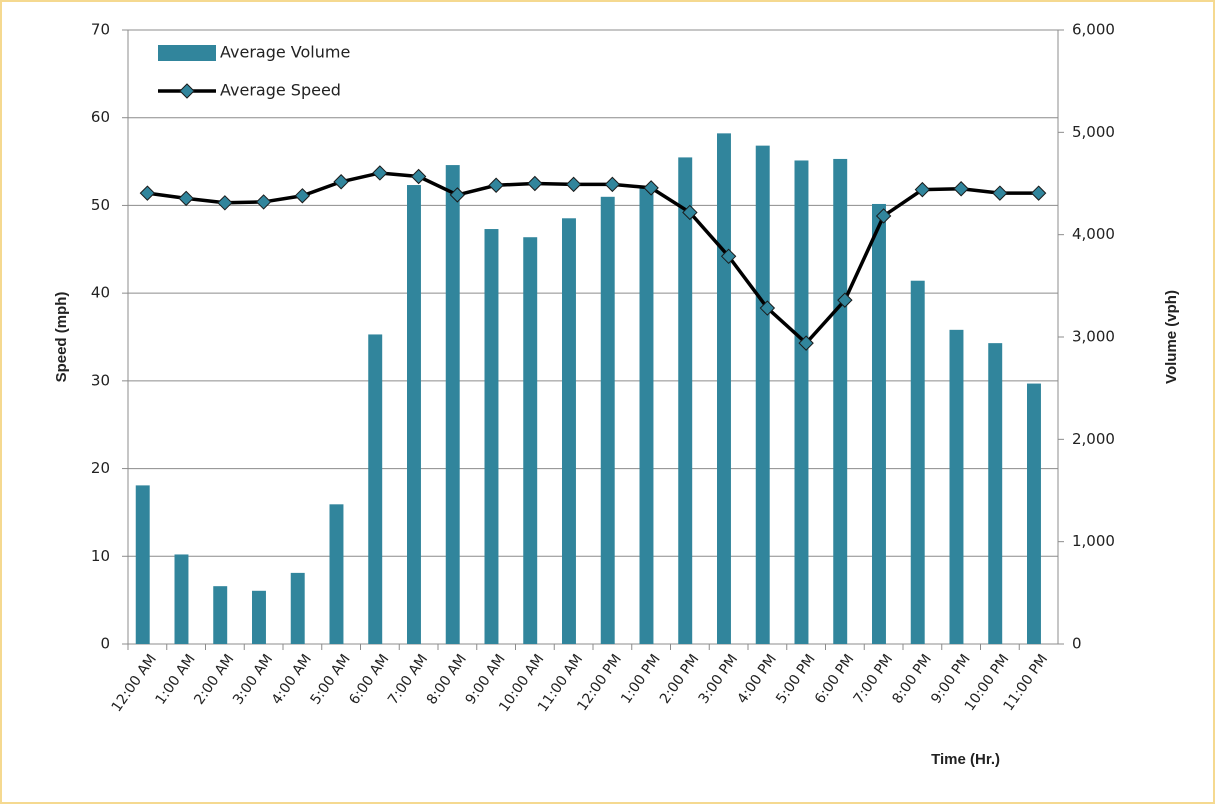  I want to click on y-tick-label: 40, so click(100, 293).